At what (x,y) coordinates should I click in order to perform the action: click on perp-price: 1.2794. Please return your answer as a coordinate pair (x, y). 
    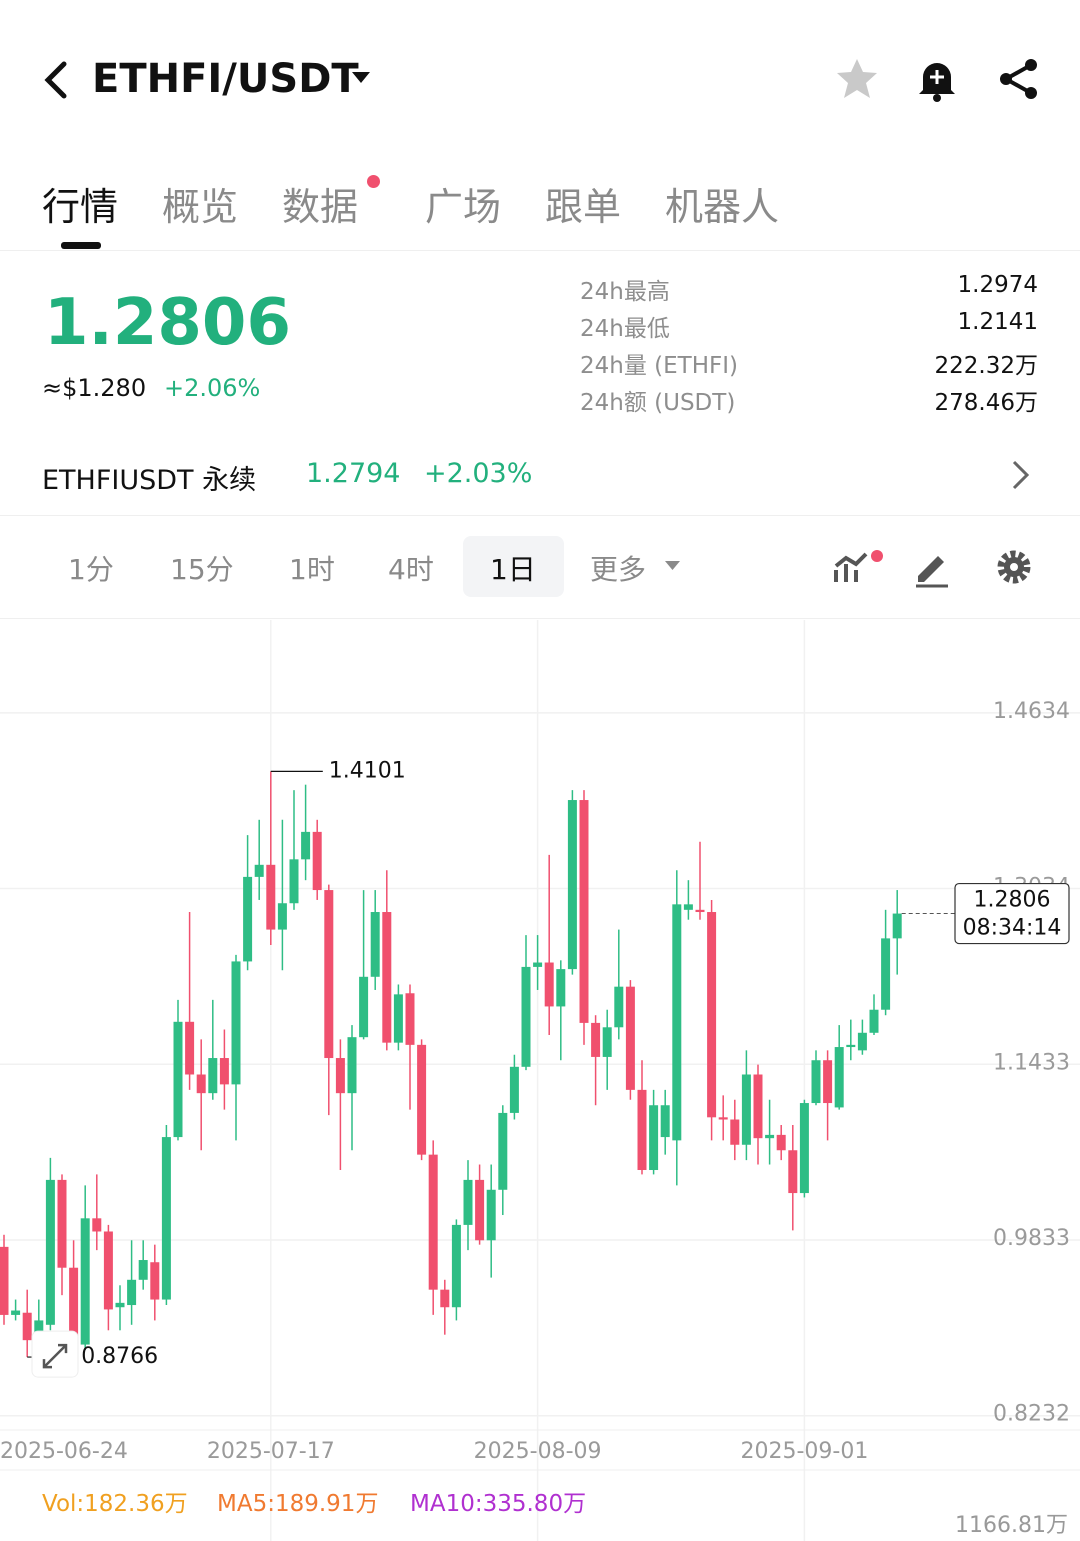
    Looking at the image, I should click on (353, 473).